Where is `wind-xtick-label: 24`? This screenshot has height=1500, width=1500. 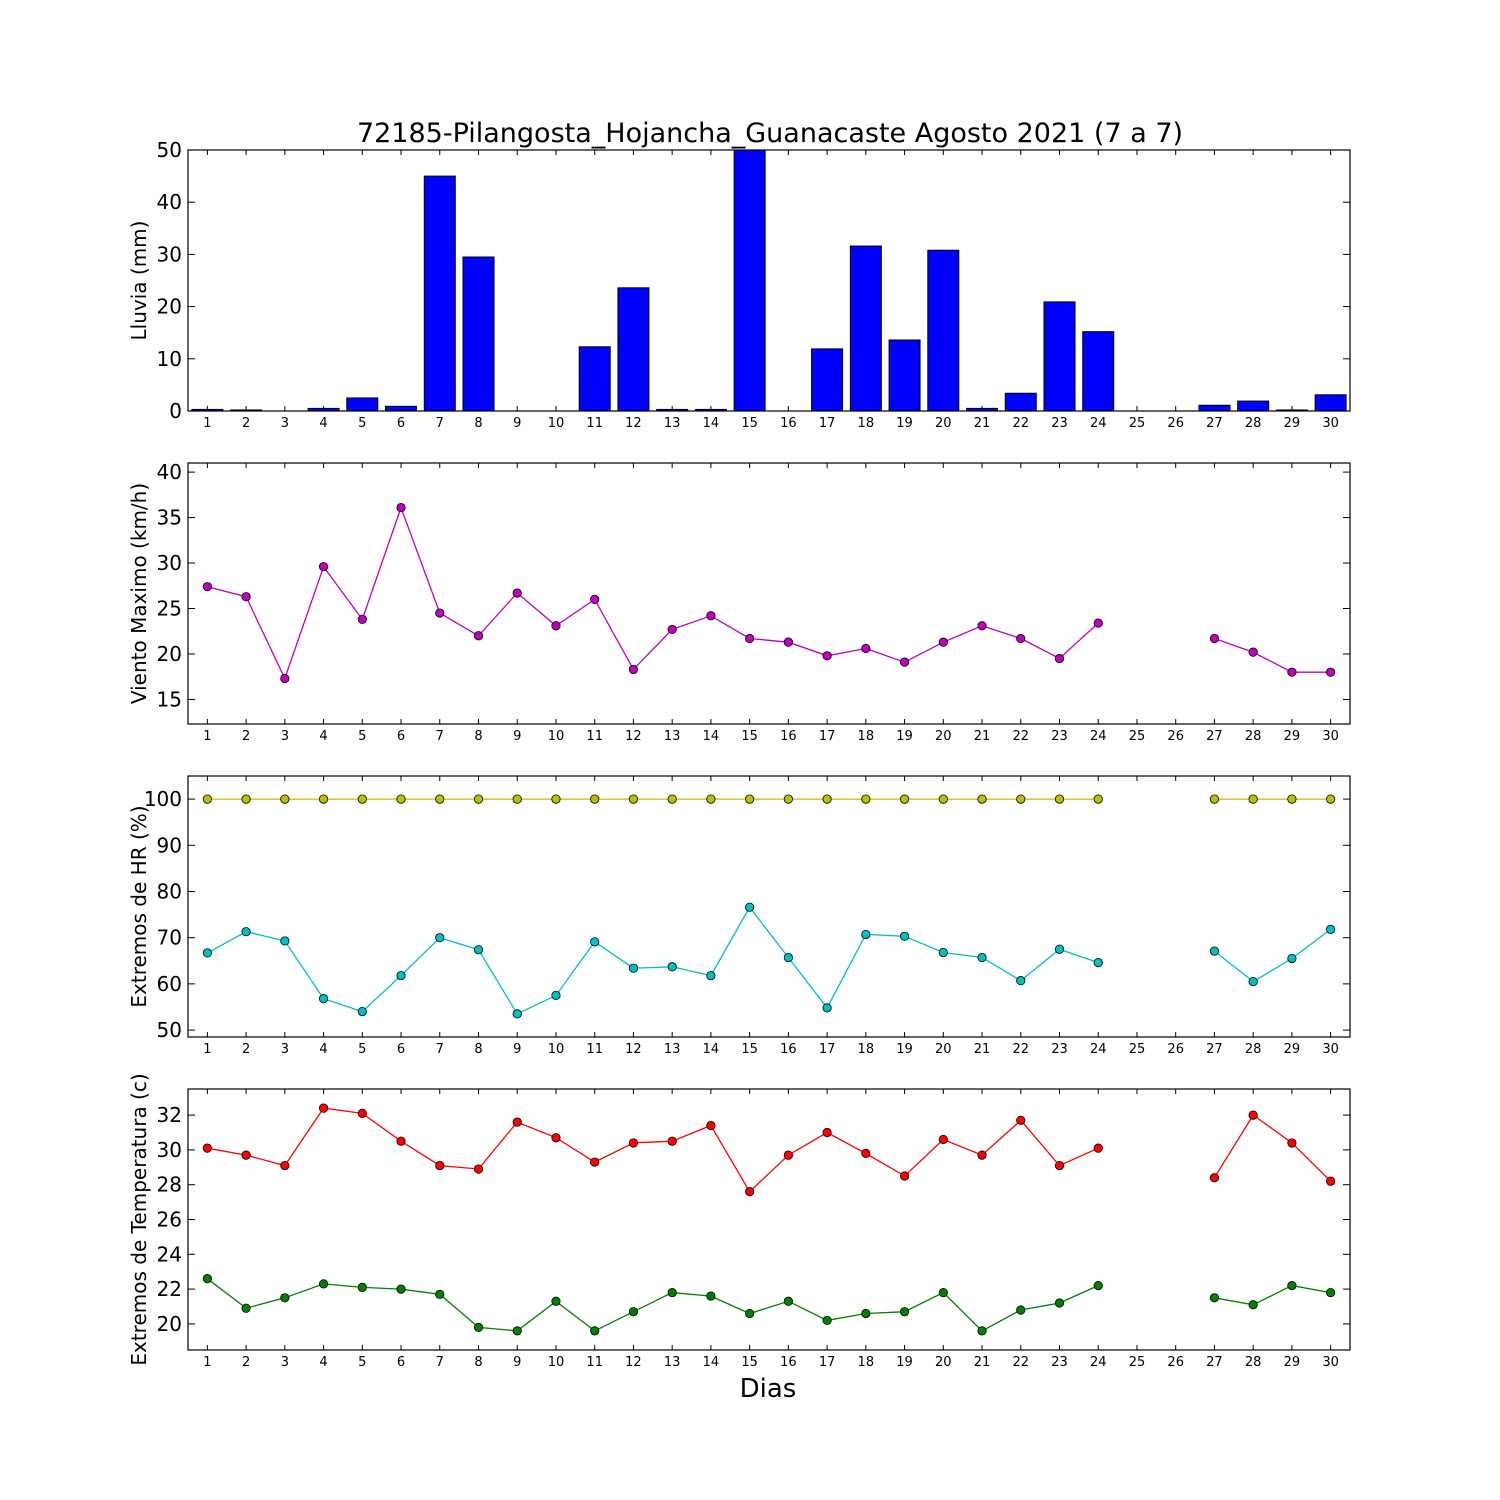 wind-xtick-label: 24 is located at coordinates (1098, 736).